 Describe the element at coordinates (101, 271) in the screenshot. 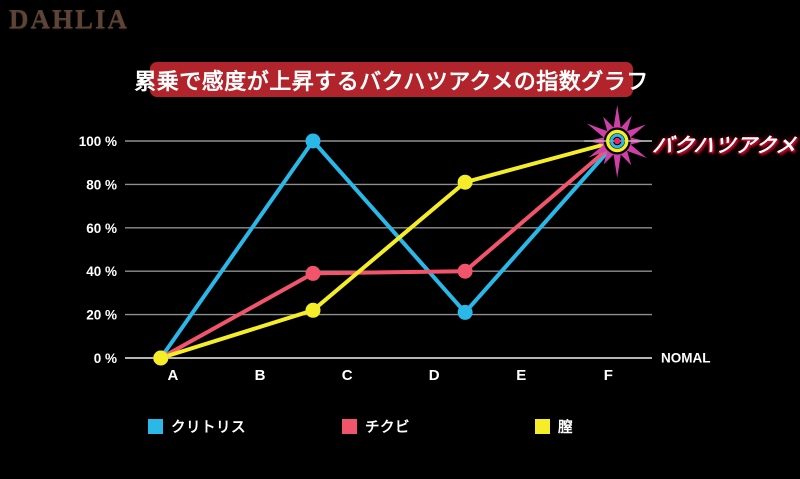

I see `y-tick-label: 40 %` at that location.